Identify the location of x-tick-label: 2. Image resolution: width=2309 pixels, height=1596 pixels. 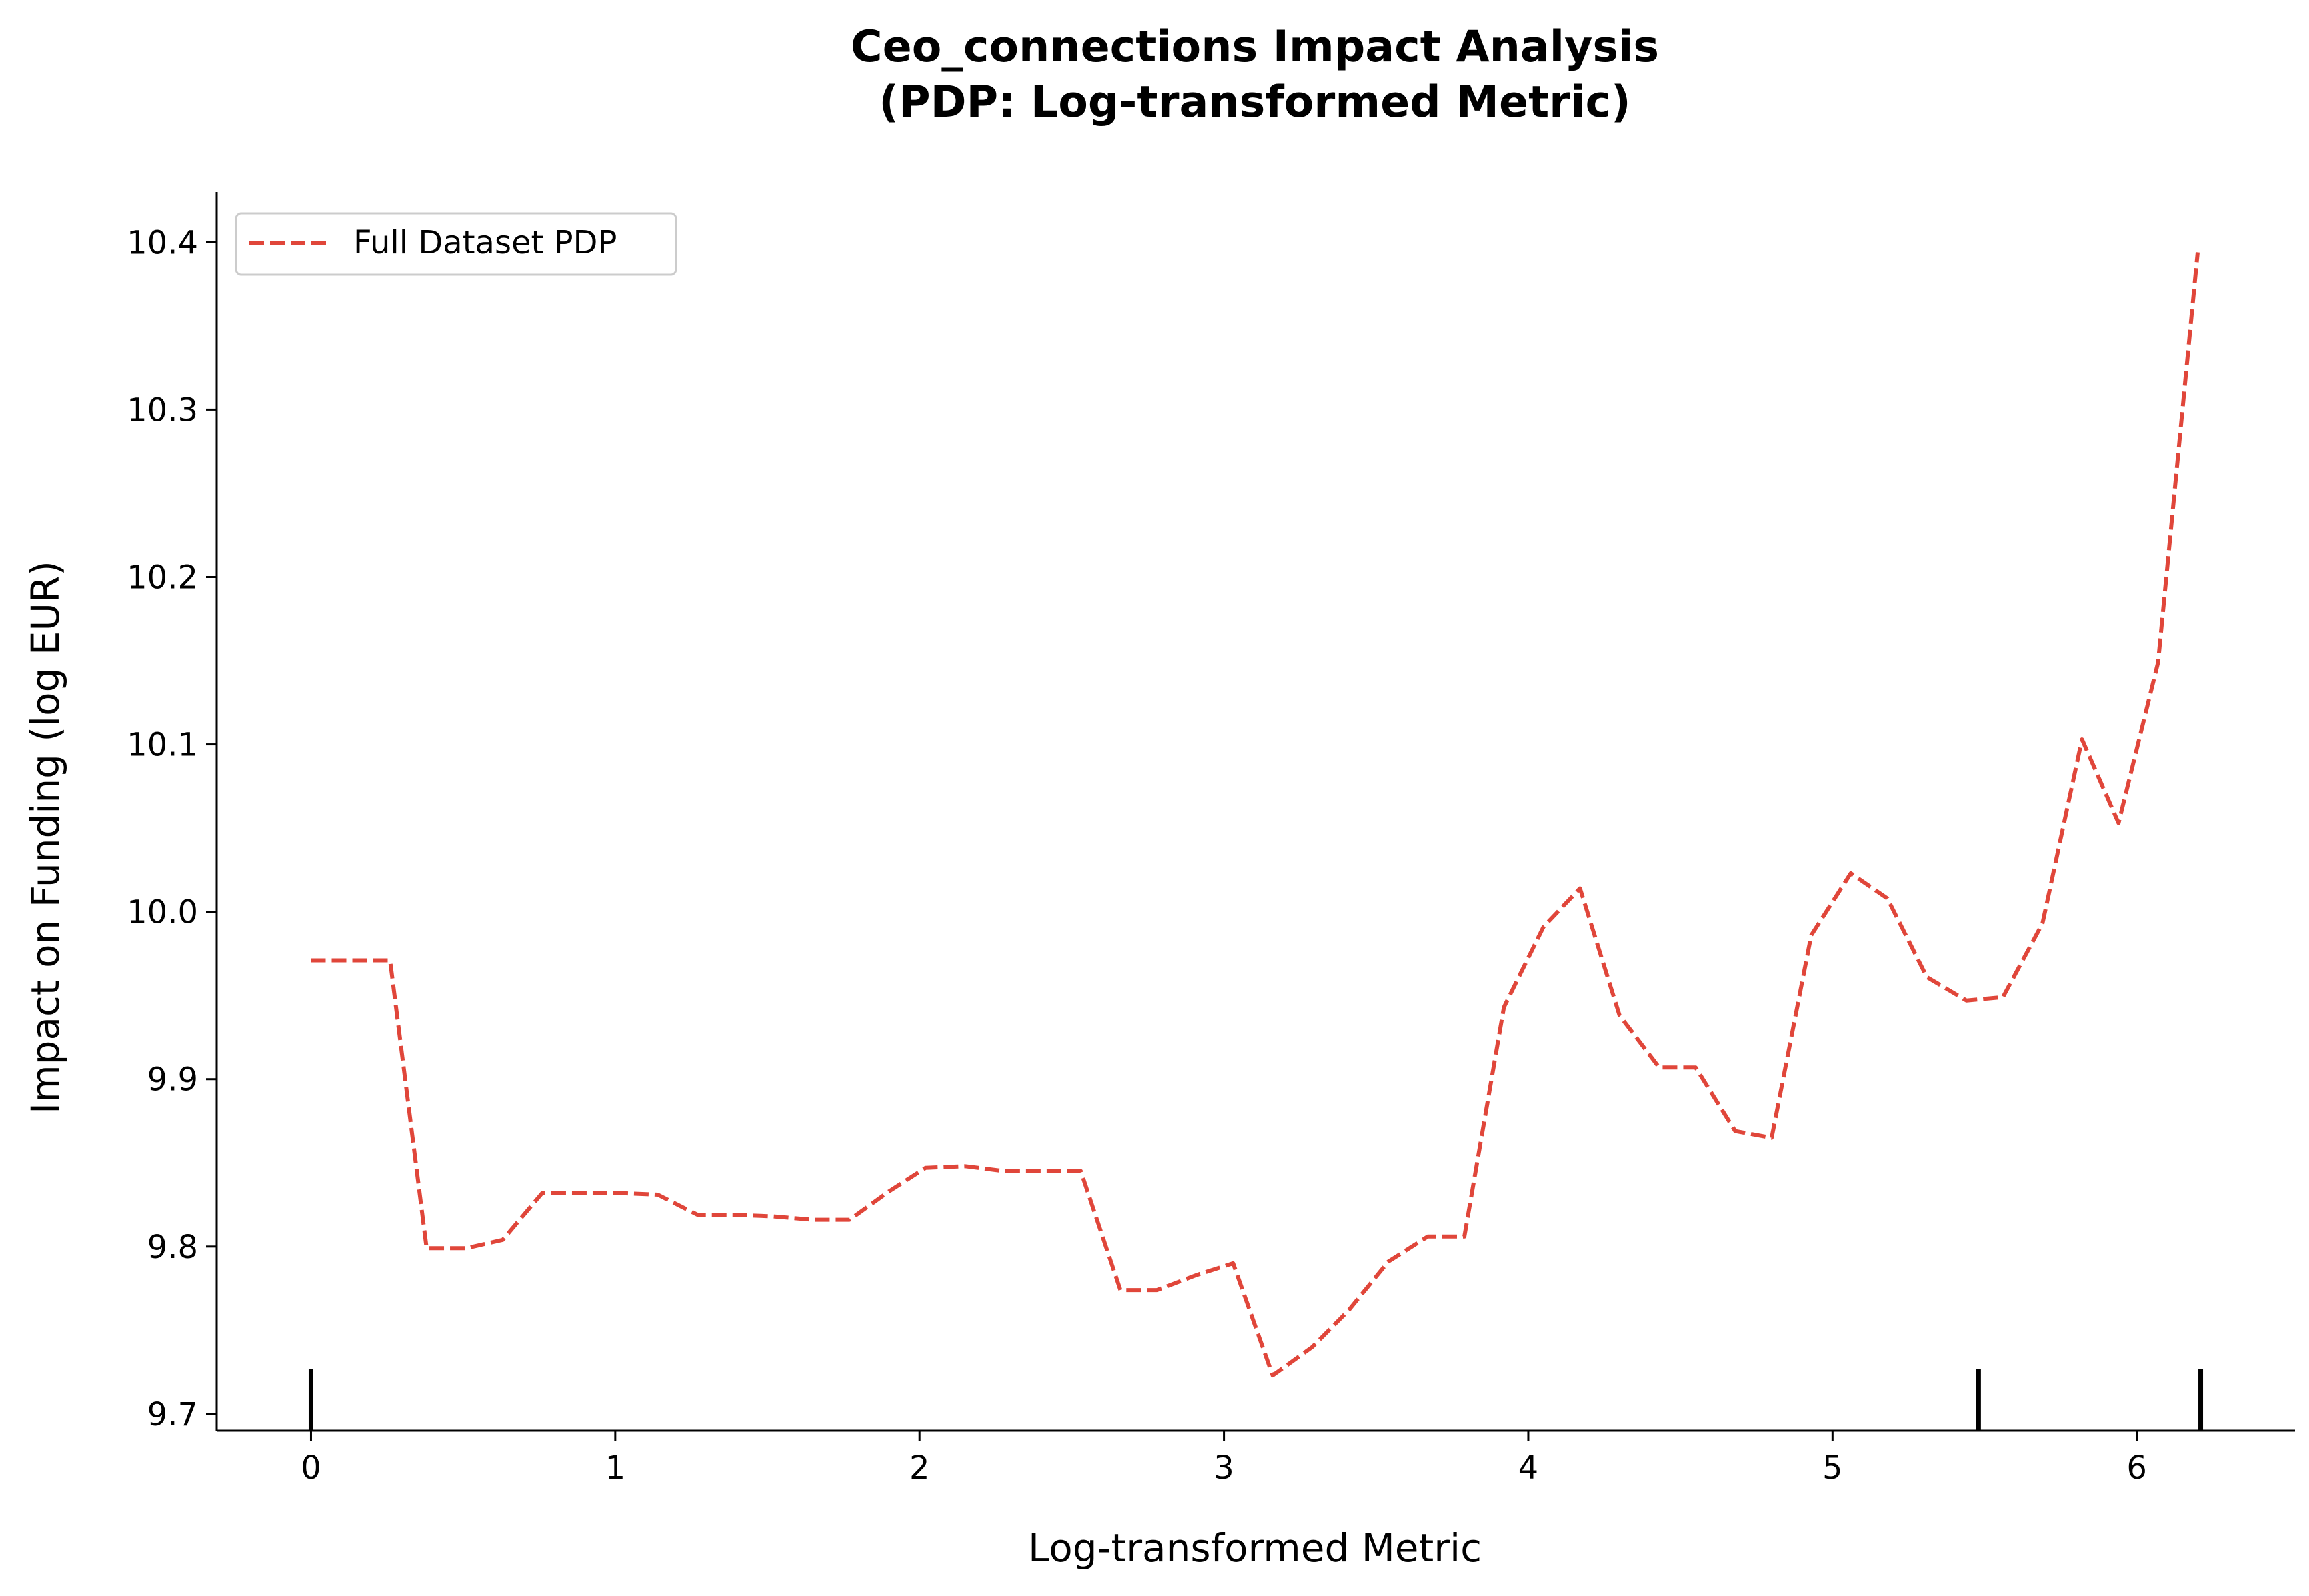
(919, 1468).